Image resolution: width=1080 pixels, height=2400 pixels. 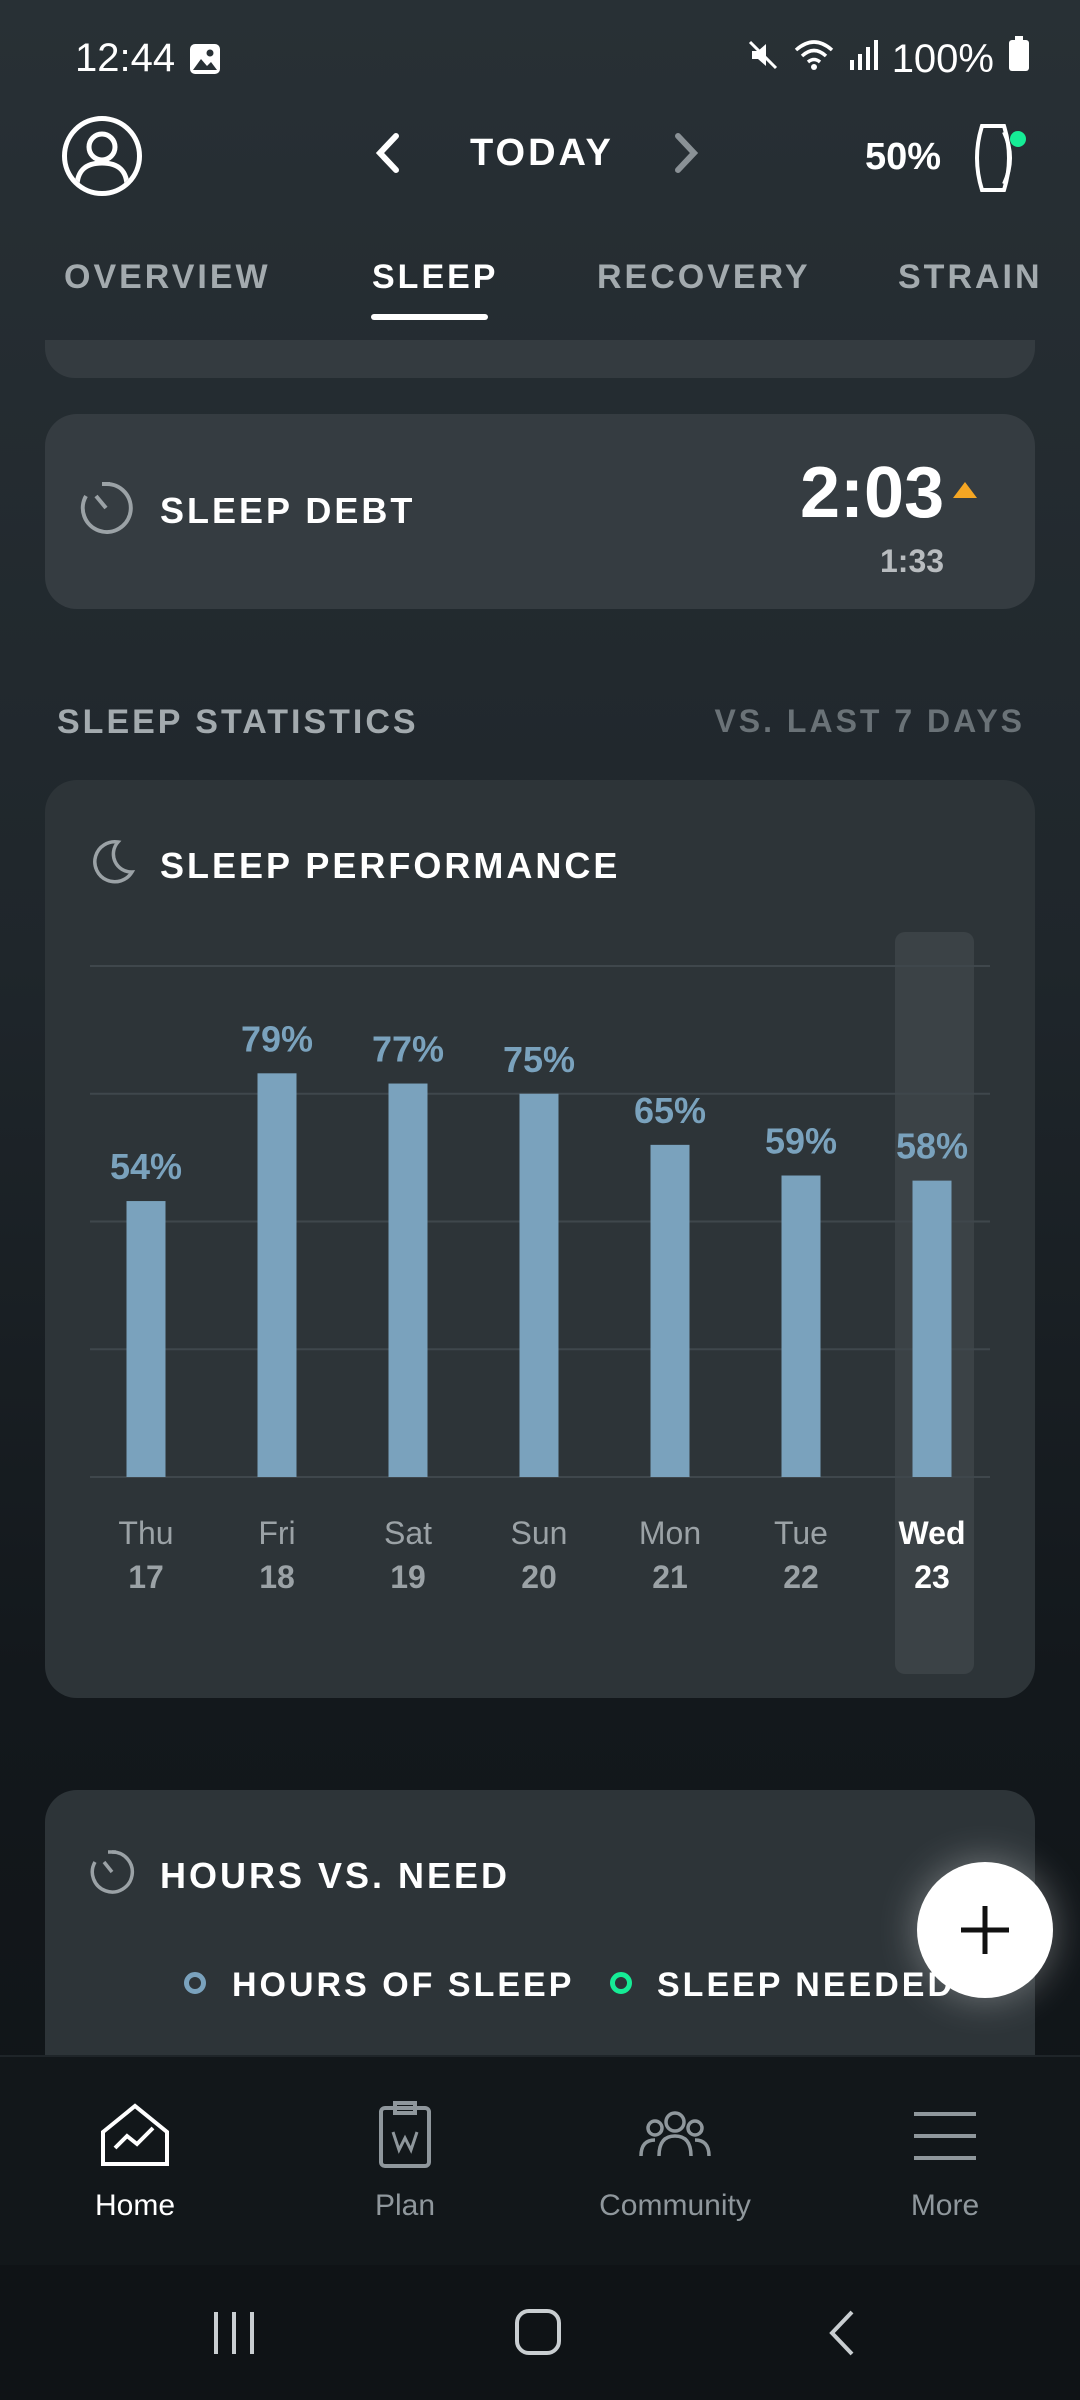 I want to click on person-icon, so click(x=102, y=159).